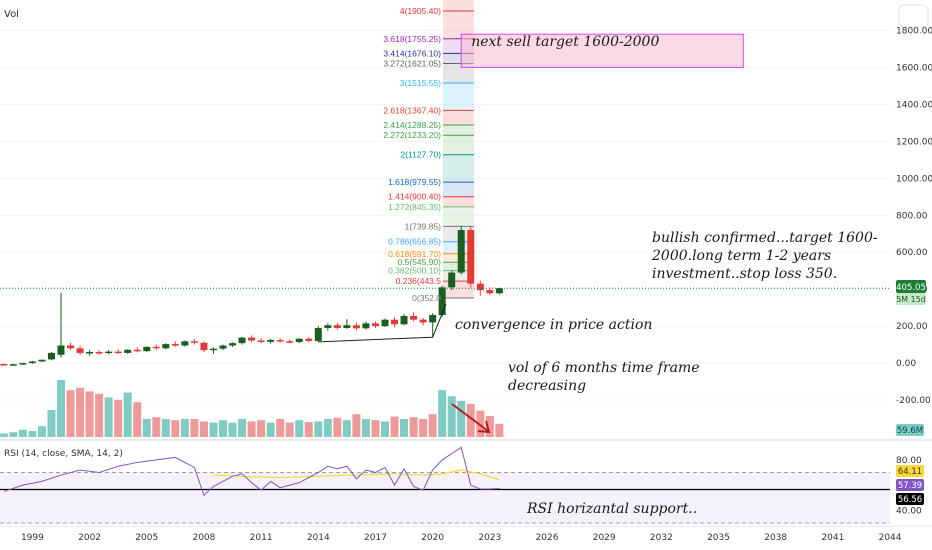 The width and height of the screenshot is (932, 550). I want to click on bullish-note-line-3: investment..stop loss 350., so click(744, 274).